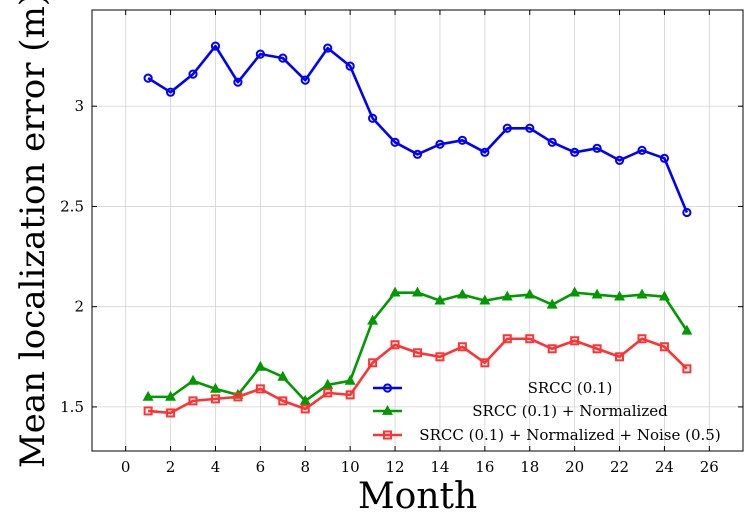 This screenshot has width=747, height=513. Describe the element at coordinates (570, 388) in the screenshot. I see `legend-label: SRCC (0.1)` at that location.